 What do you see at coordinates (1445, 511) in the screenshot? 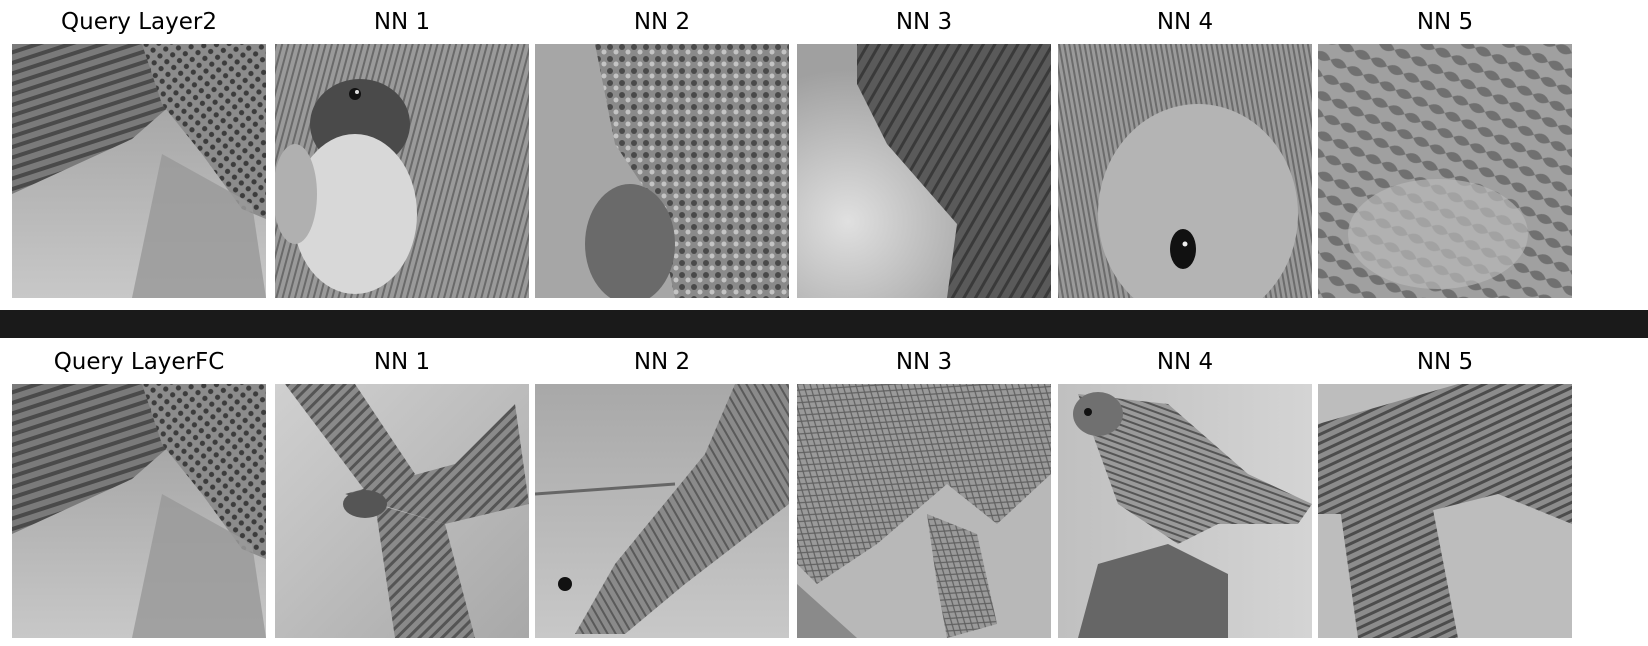
I see `hawk-tail-closeup-image` at bounding box center [1445, 511].